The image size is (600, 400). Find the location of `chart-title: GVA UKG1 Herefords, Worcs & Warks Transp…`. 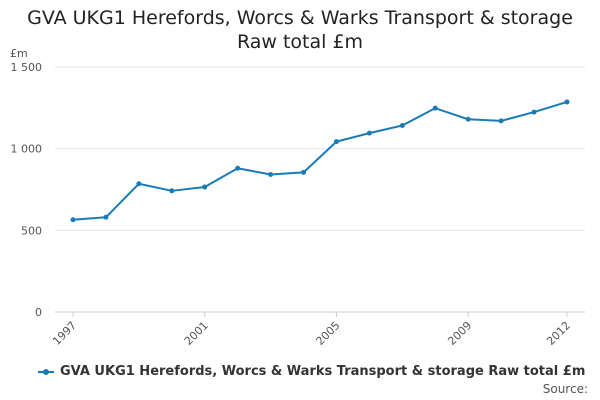

chart-title: GVA UKG1 Herefords, Worcs & Warks Transp… is located at coordinates (300, 30).